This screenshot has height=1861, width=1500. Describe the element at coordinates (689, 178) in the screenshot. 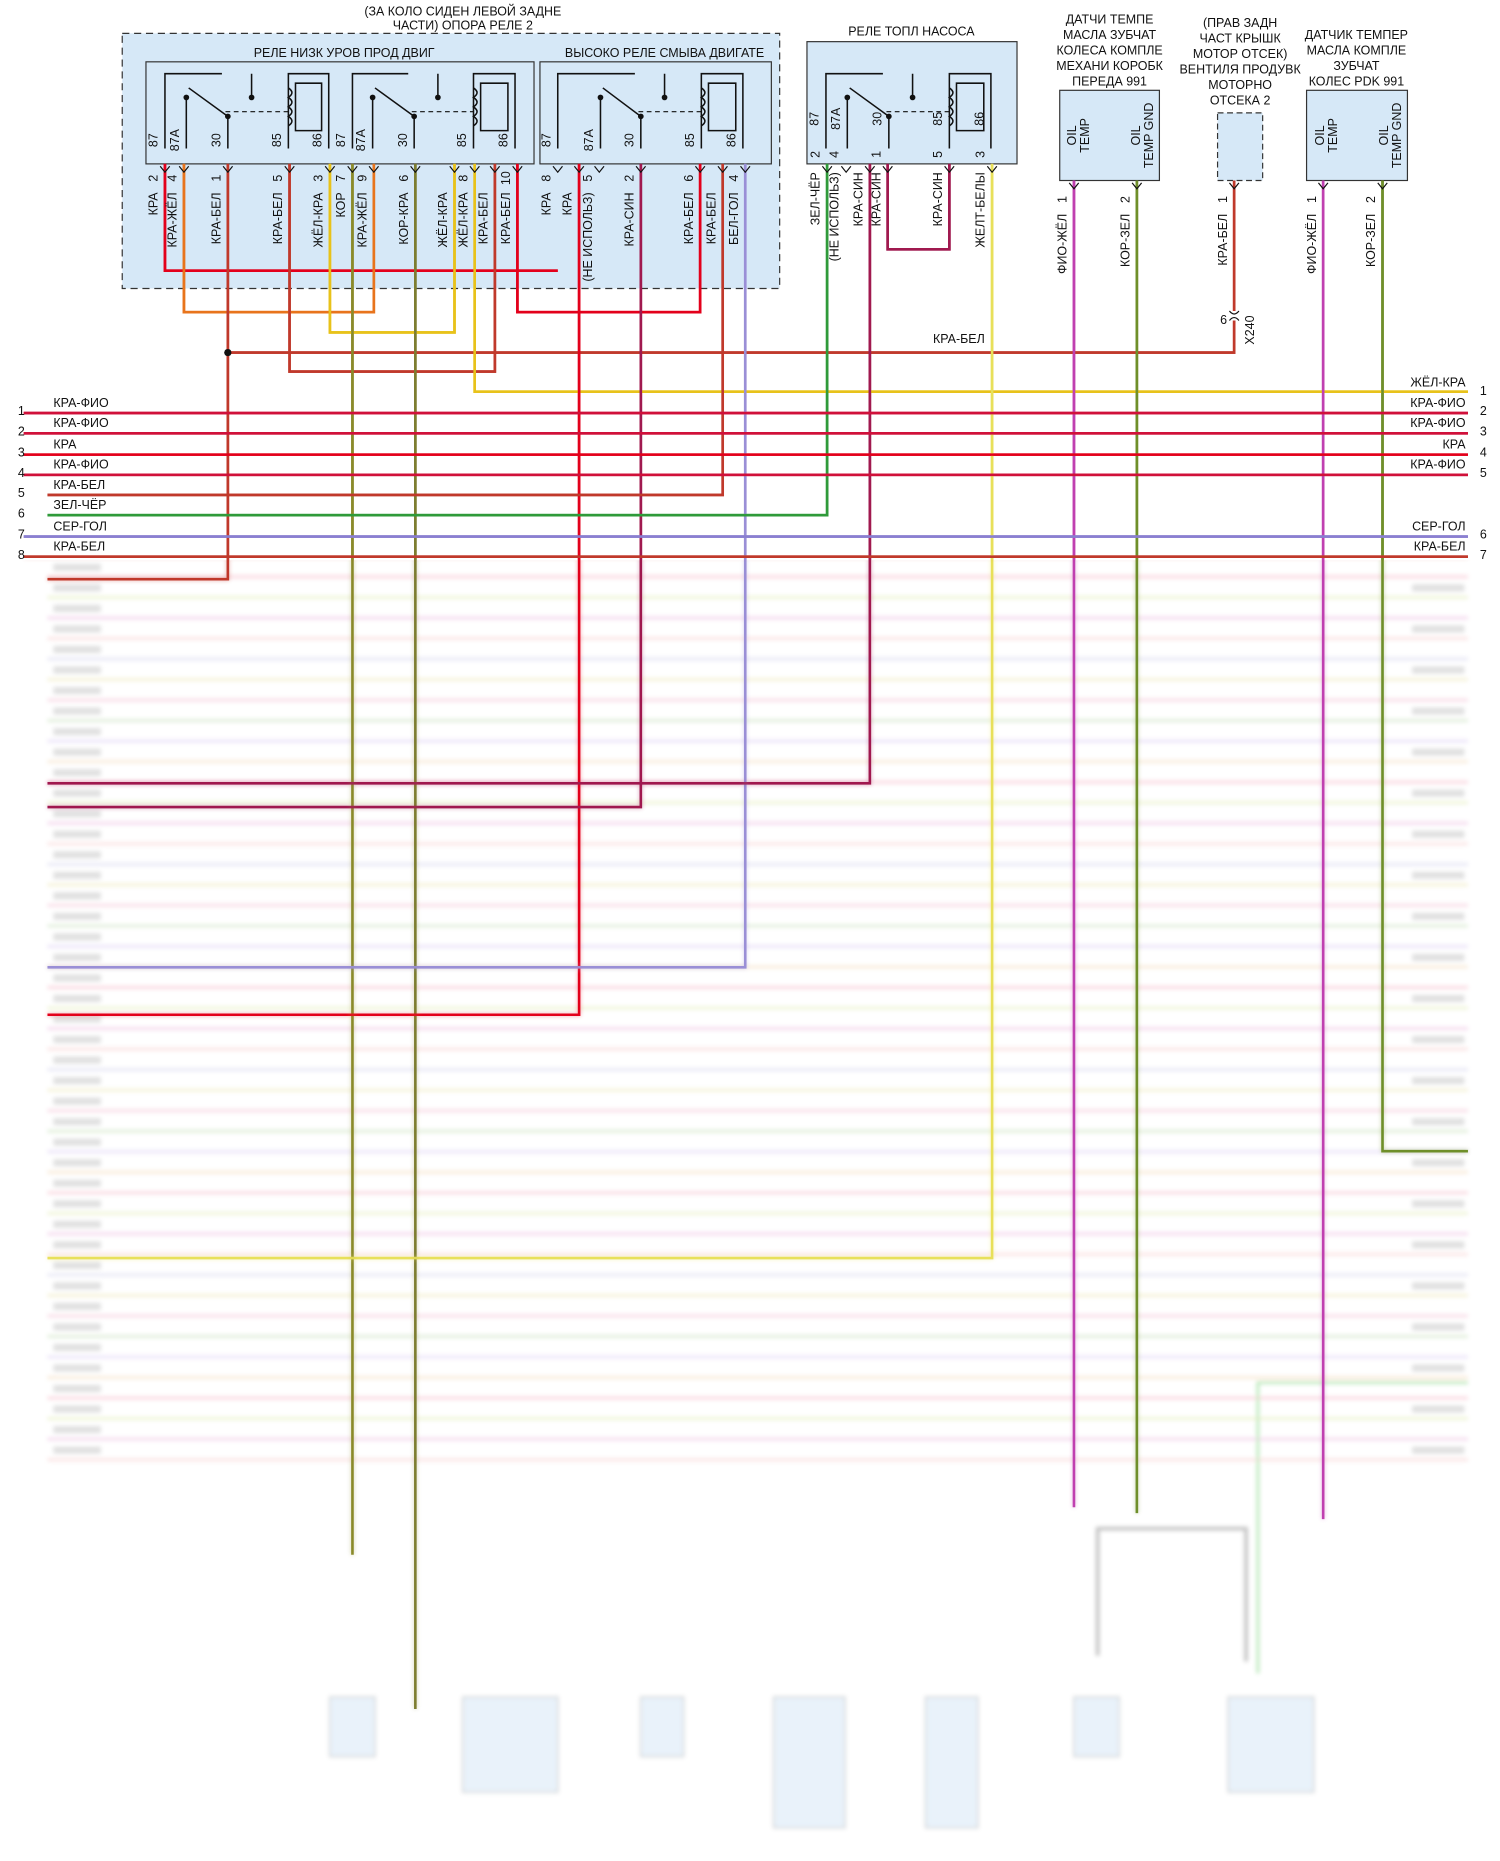

I see `pin-number: 6` at that location.